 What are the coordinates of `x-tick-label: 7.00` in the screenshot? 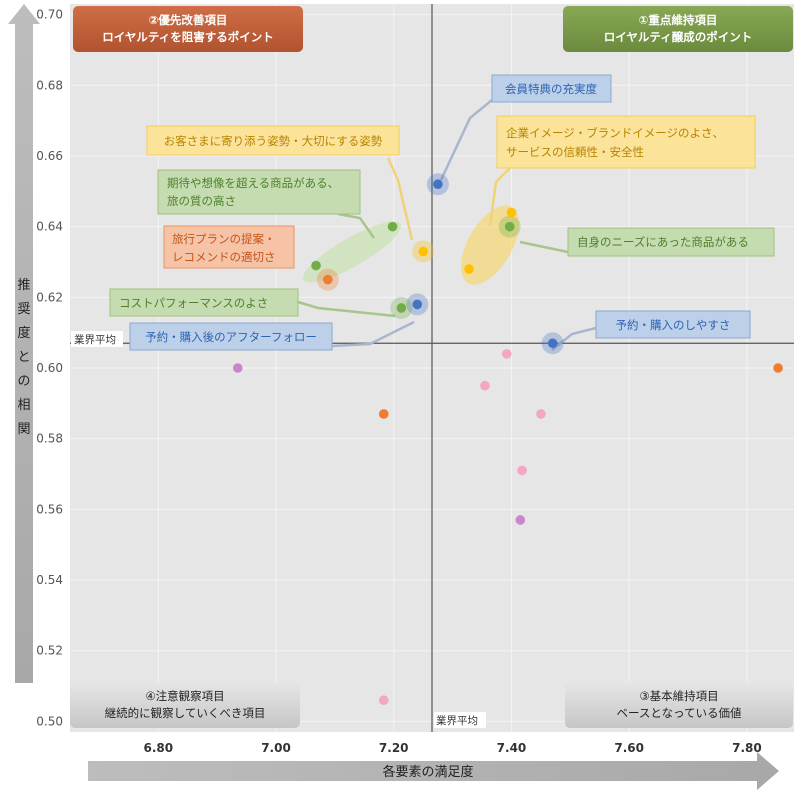 It's located at (276, 748).